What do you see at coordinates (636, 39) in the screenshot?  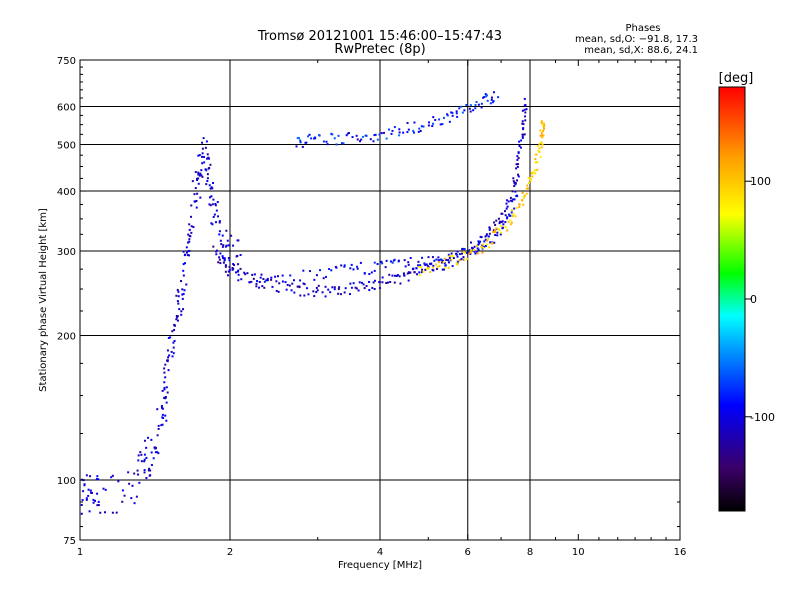 I see `stats-o: mean, sd,O: −91.8, 17.3` at bounding box center [636, 39].